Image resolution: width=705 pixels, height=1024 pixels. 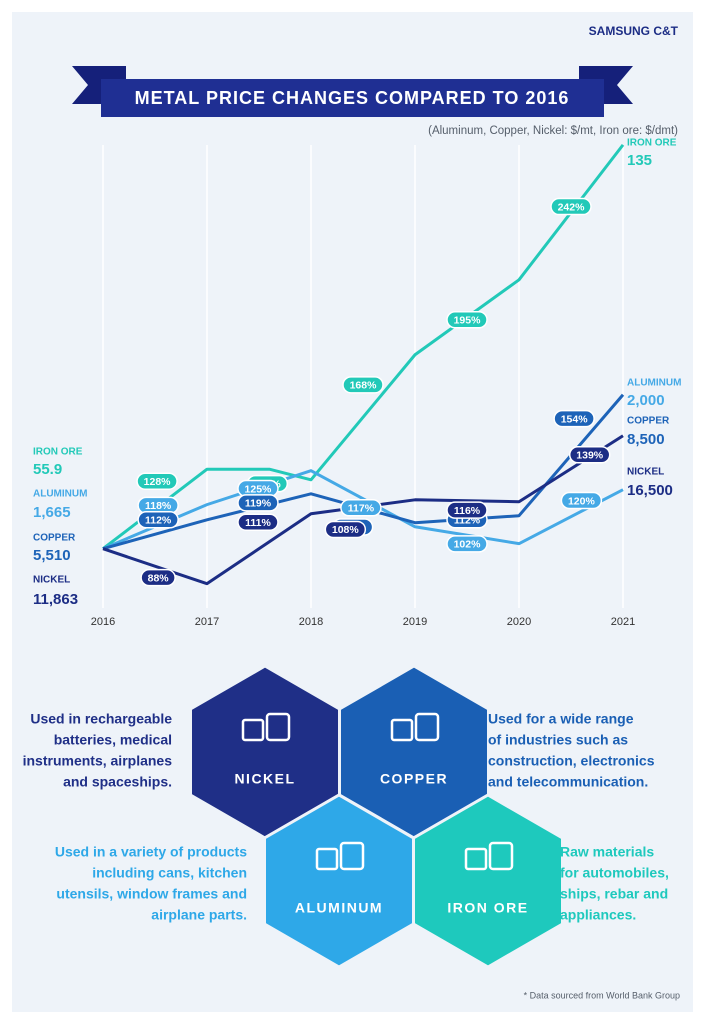 What do you see at coordinates (207, 622) in the screenshot?
I see `x-tick-label: 2017` at bounding box center [207, 622].